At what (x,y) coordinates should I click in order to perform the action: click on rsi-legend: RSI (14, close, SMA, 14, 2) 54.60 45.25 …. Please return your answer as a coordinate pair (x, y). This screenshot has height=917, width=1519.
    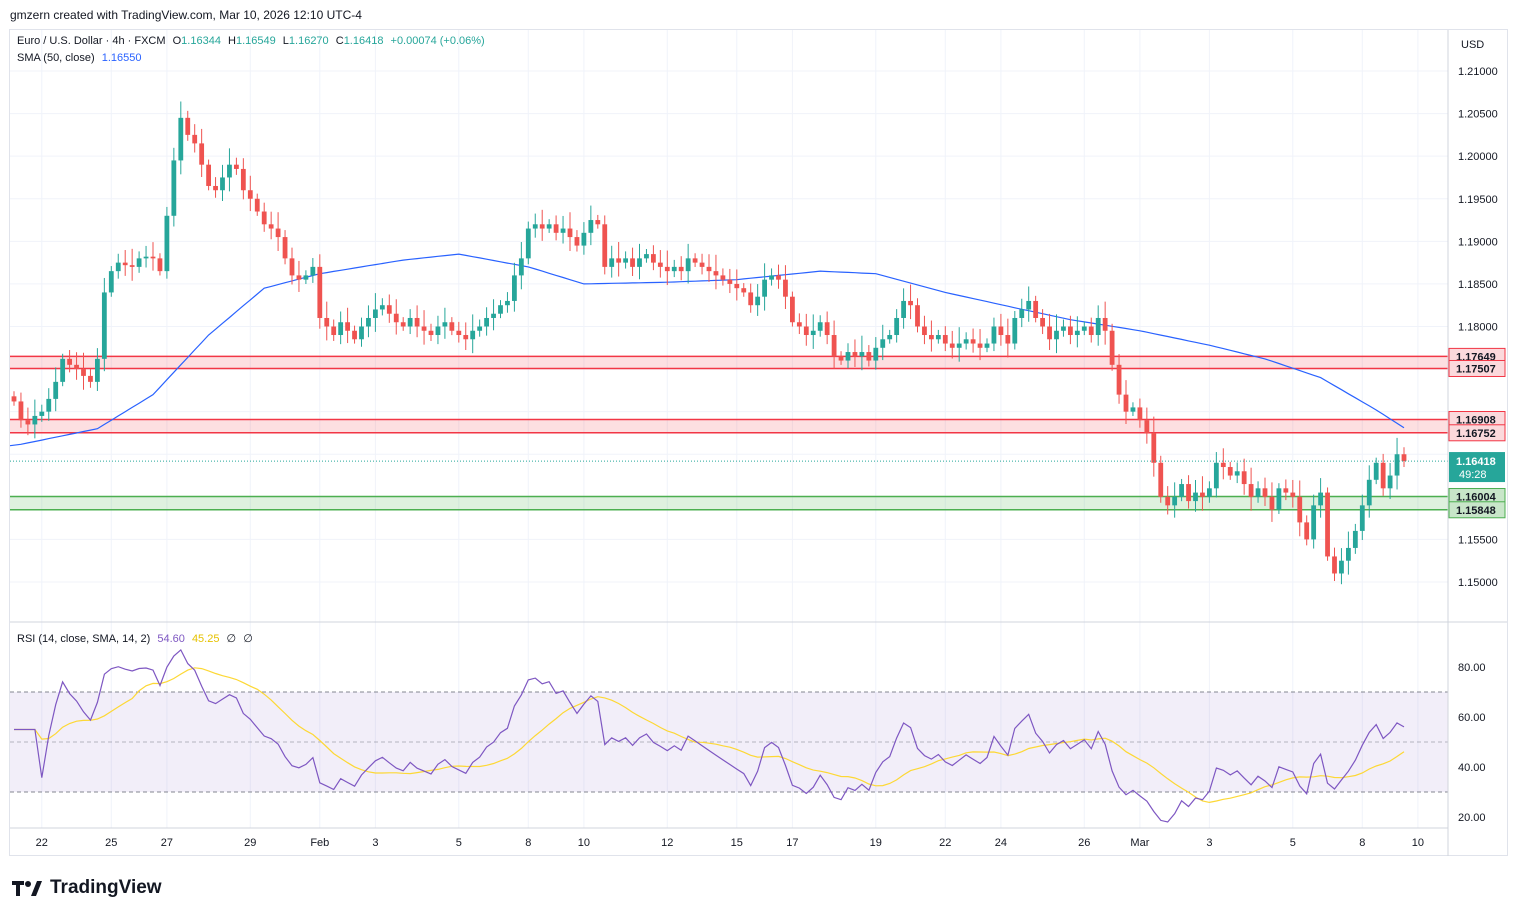
    Looking at the image, I should click on (137, 638).